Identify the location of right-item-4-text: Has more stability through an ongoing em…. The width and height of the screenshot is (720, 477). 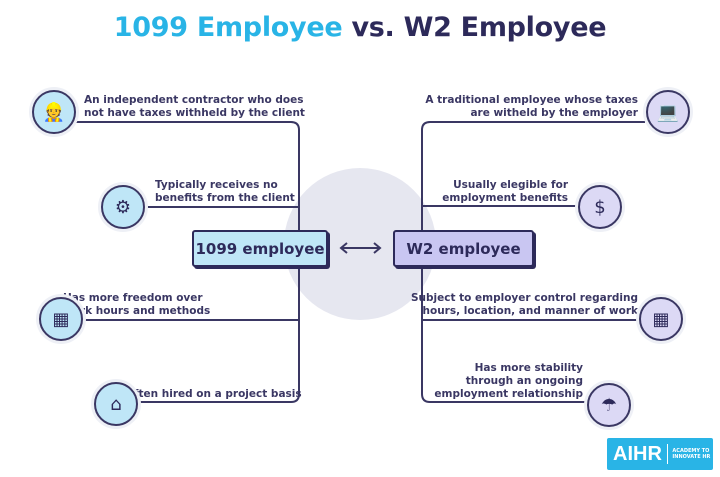
(508, 381).